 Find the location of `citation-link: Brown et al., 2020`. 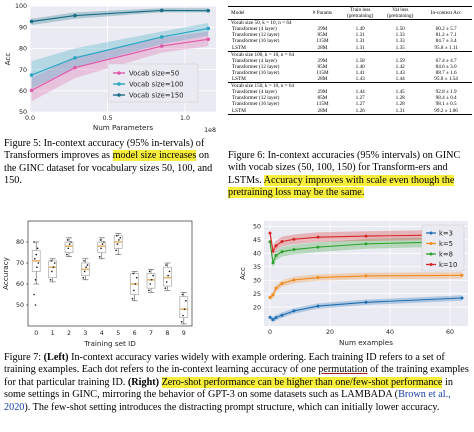

citation-link: Brown et al., 2020 is located at coordinates (227, 401).